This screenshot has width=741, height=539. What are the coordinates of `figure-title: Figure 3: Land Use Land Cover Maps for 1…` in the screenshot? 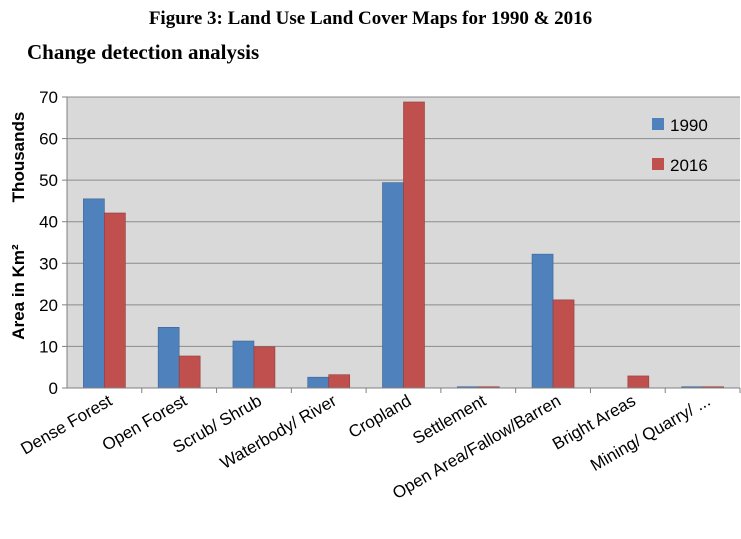 It's located at (370, 18).